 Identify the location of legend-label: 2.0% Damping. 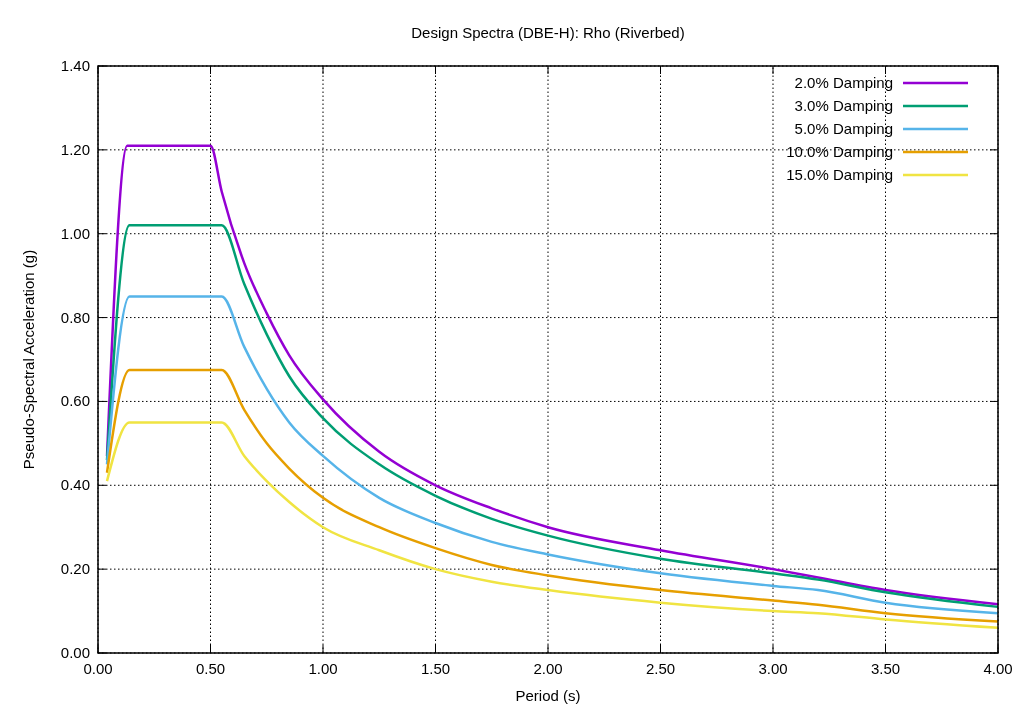
(843, 82).